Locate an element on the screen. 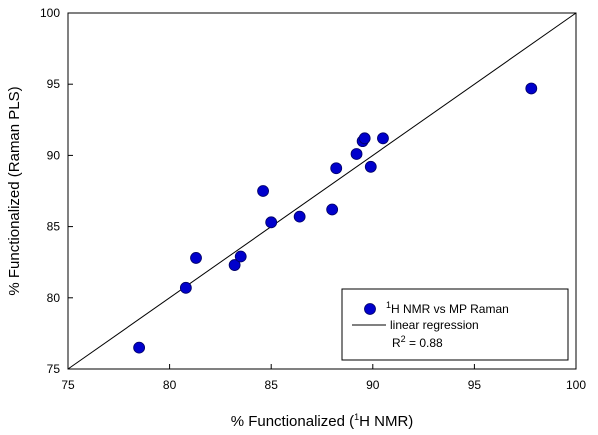 The height and width of the screenshot is (435, 598). x-axis-ticks: 75 80 85 90 95 100 is located at coordinates (323, 378).